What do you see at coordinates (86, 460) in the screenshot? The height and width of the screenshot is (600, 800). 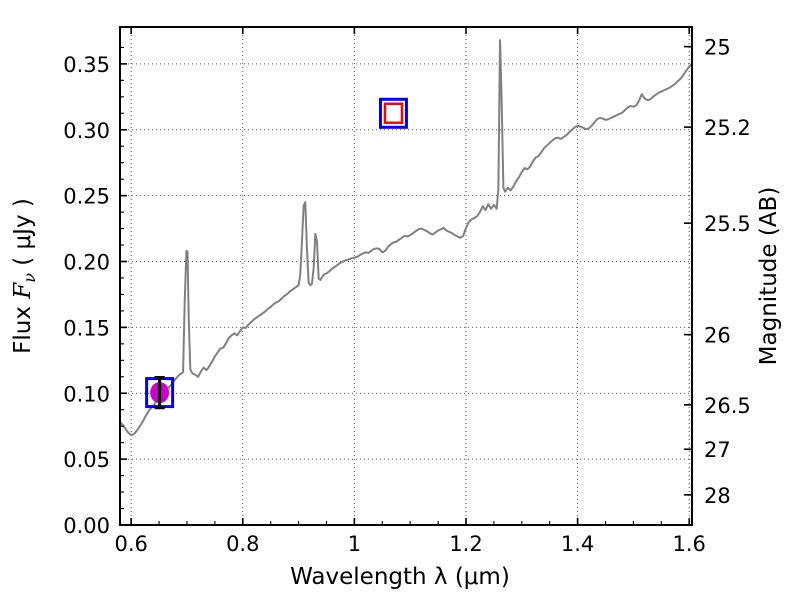 I see `y-tick-label: 0.05` at bounding box center [86, 460].